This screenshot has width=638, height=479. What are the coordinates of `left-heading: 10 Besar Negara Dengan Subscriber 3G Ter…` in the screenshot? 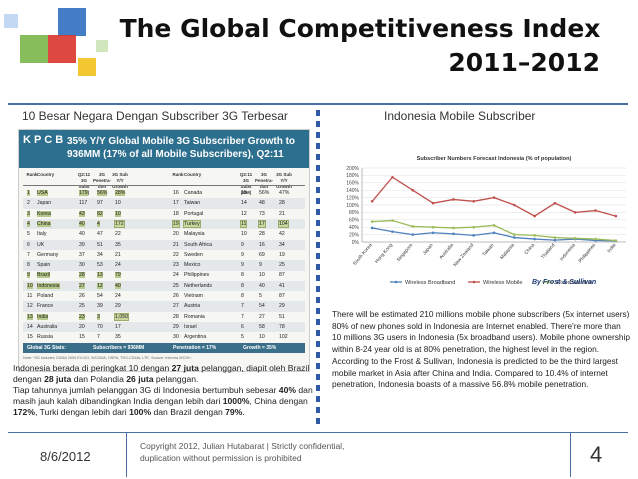 It's located at (155, 116).